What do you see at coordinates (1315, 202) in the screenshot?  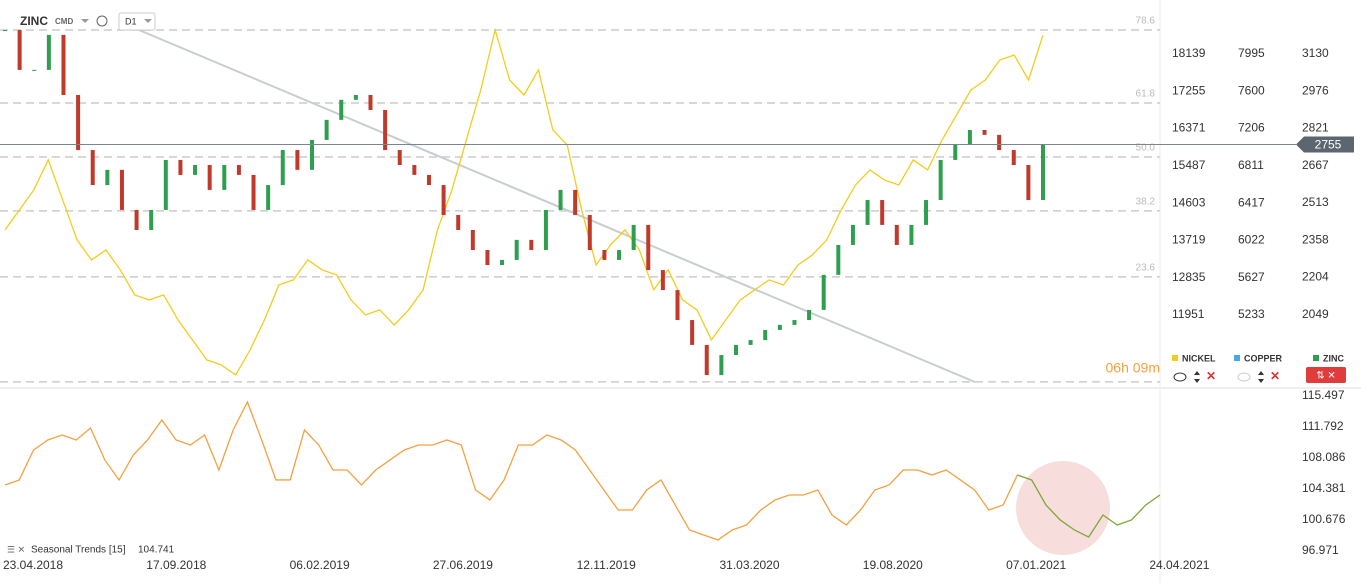 I see `y-tick-label: 2513` at bounding box center [1315, 202].